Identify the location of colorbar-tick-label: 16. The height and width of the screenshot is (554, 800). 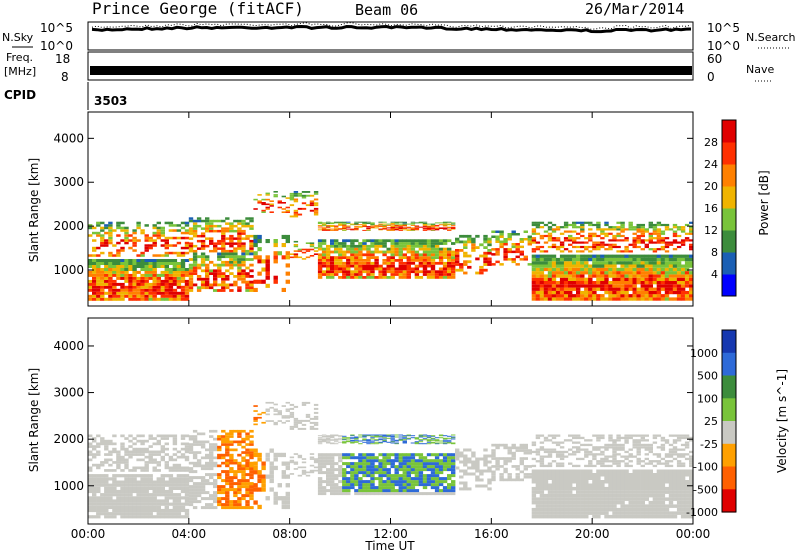
(711, 208).